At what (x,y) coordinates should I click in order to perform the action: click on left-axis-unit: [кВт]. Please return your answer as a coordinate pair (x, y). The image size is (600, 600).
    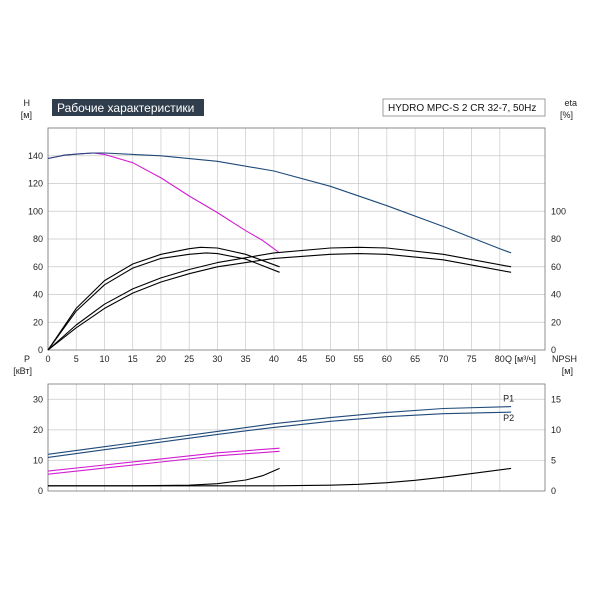
    Looking at the image, I should click on (22, 371).